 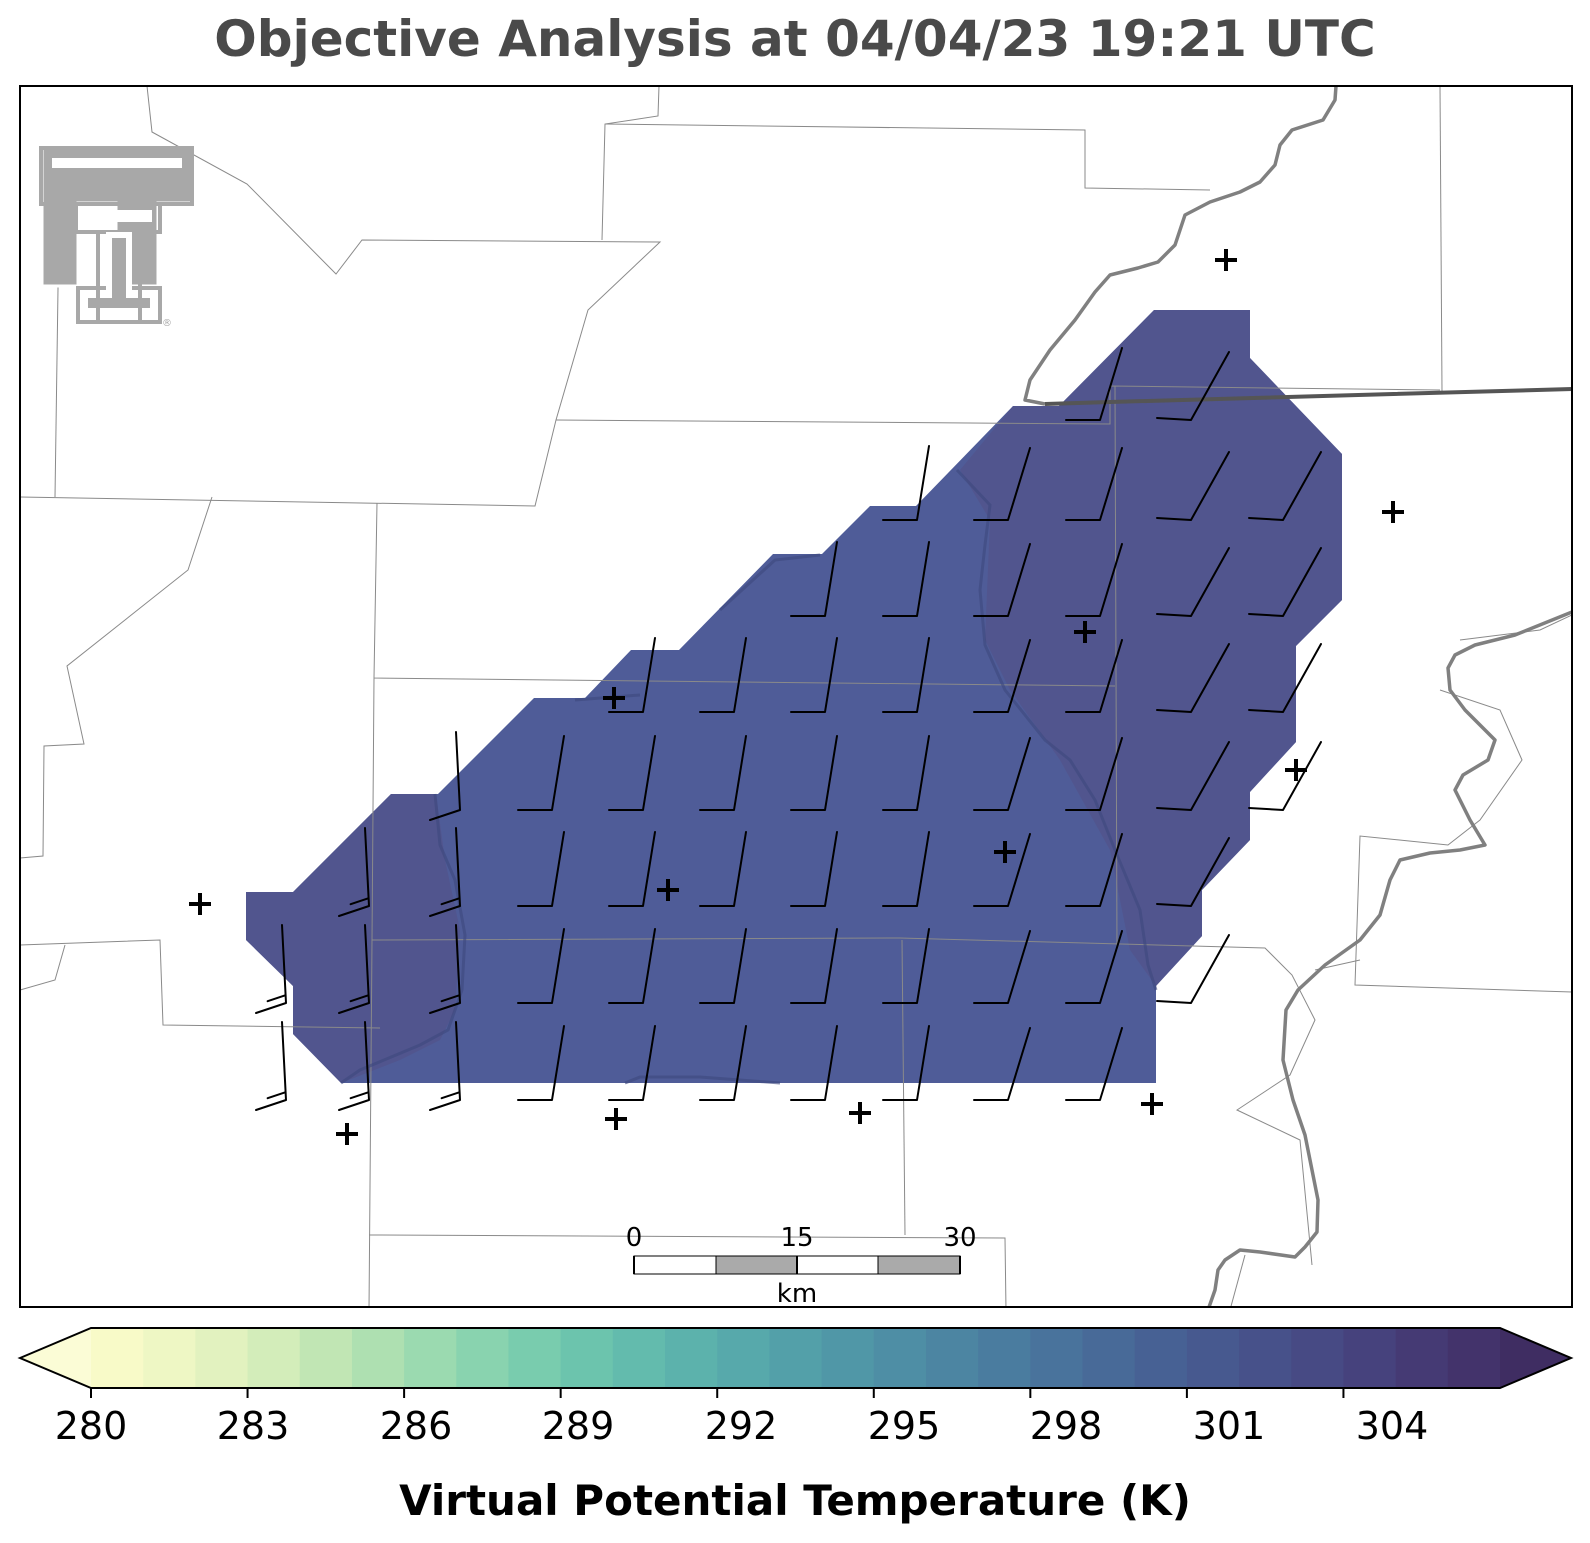 I want to click on colorbar, so click(x=795, y=1362).